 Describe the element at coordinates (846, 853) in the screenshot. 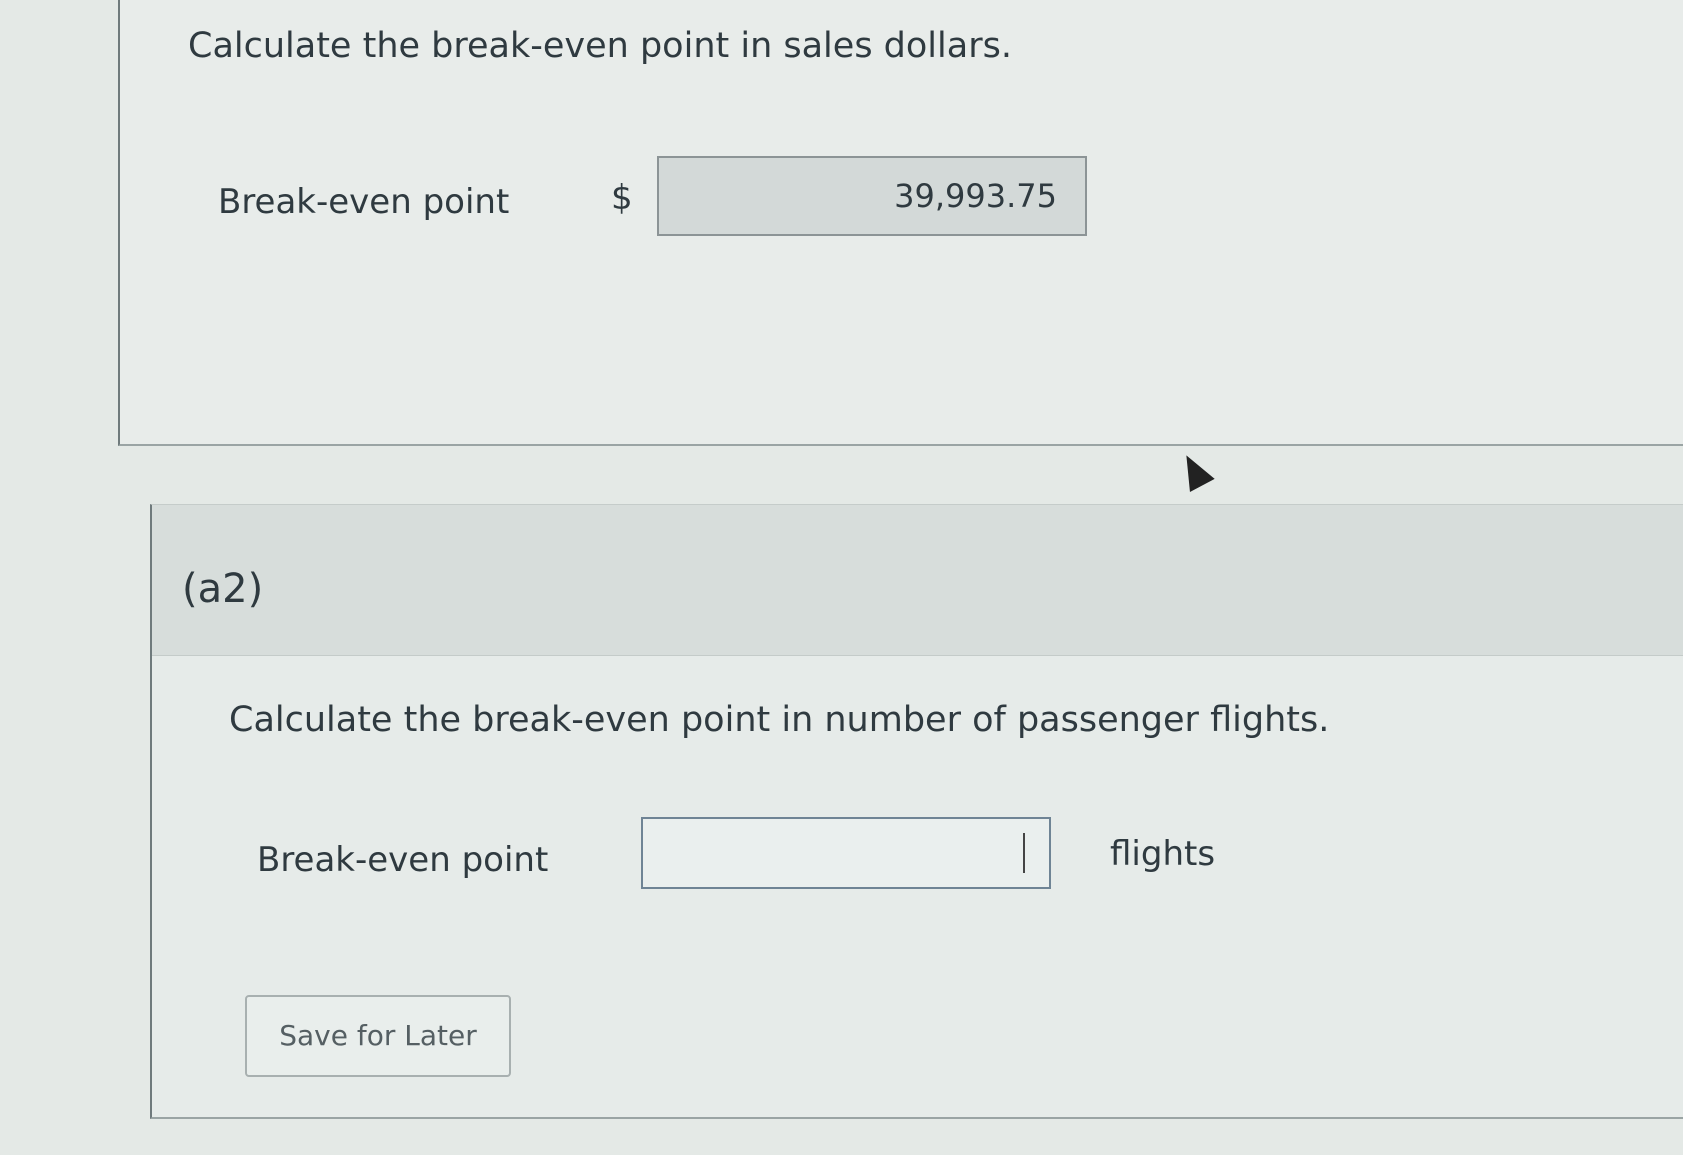

I see `break-even-flights-input` at that location.